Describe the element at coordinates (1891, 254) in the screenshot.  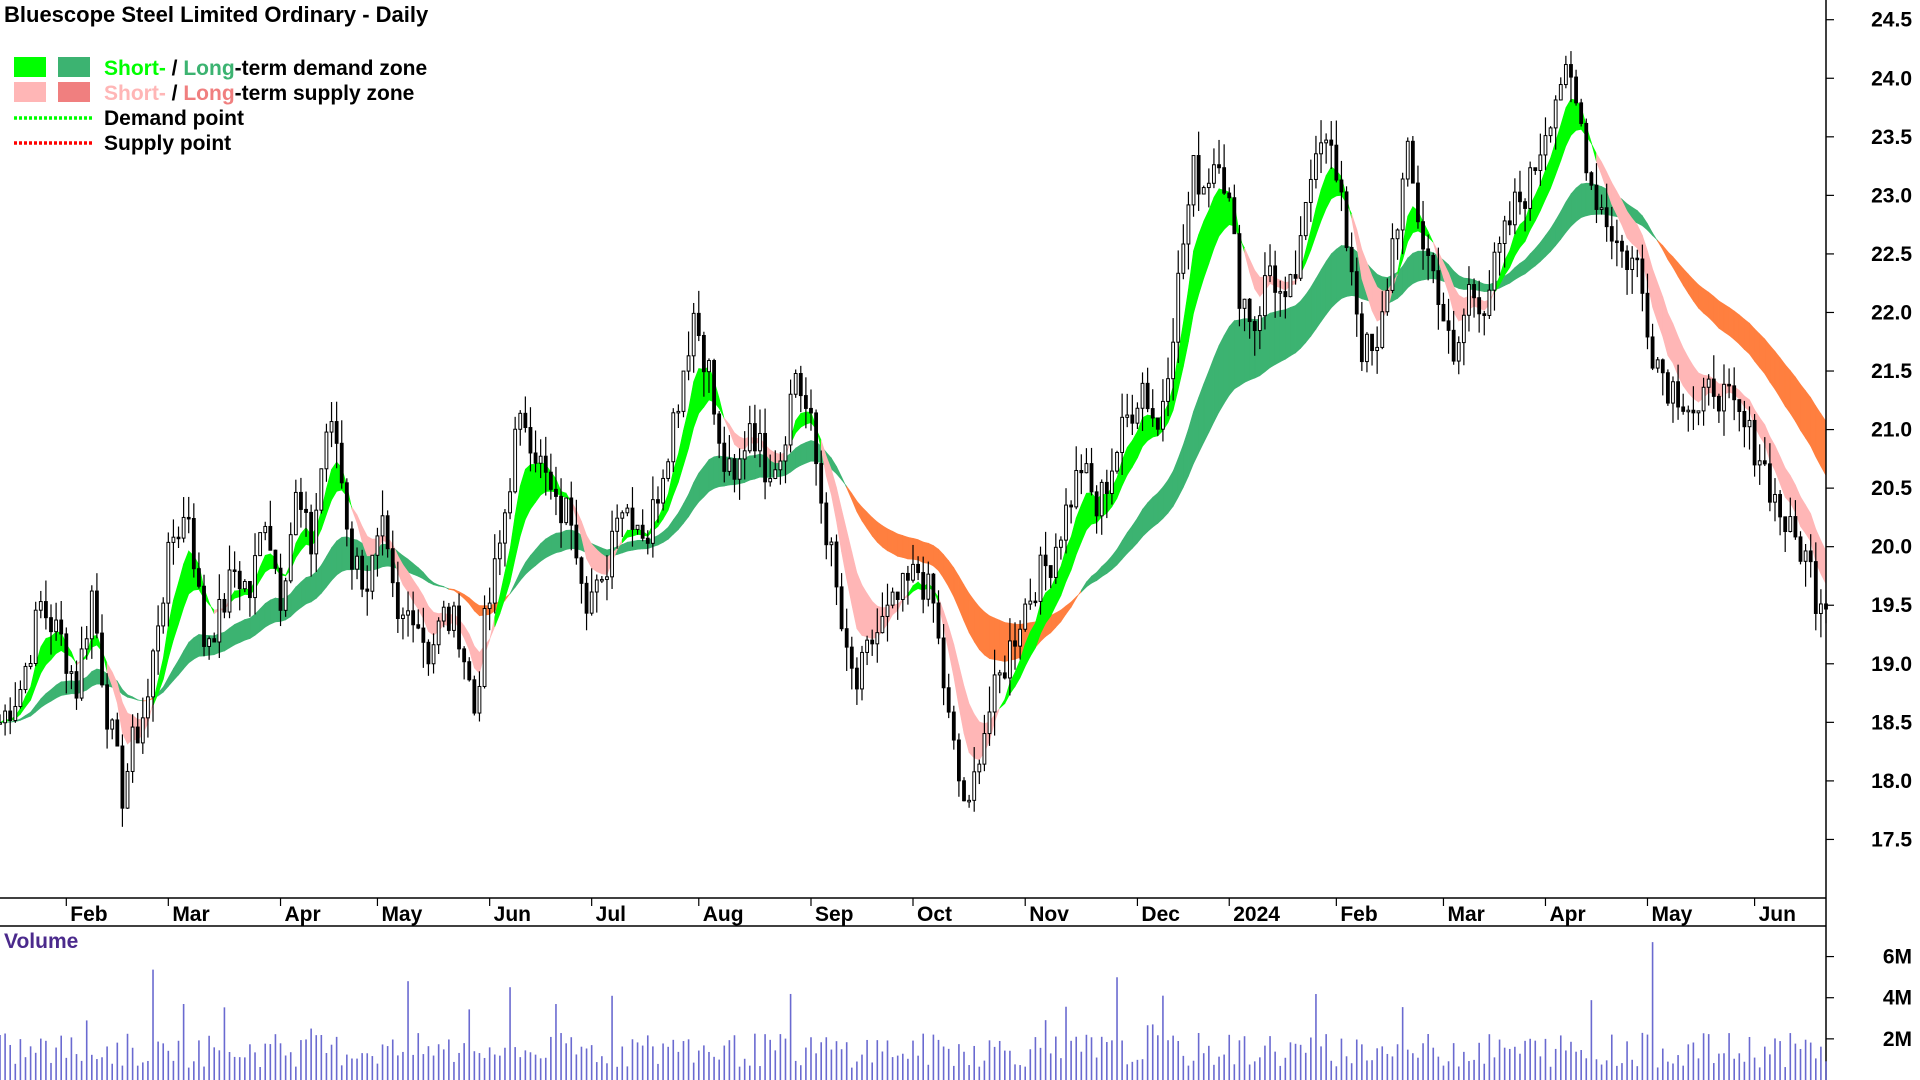
I see `y-tick-label: 22.5` at that location.